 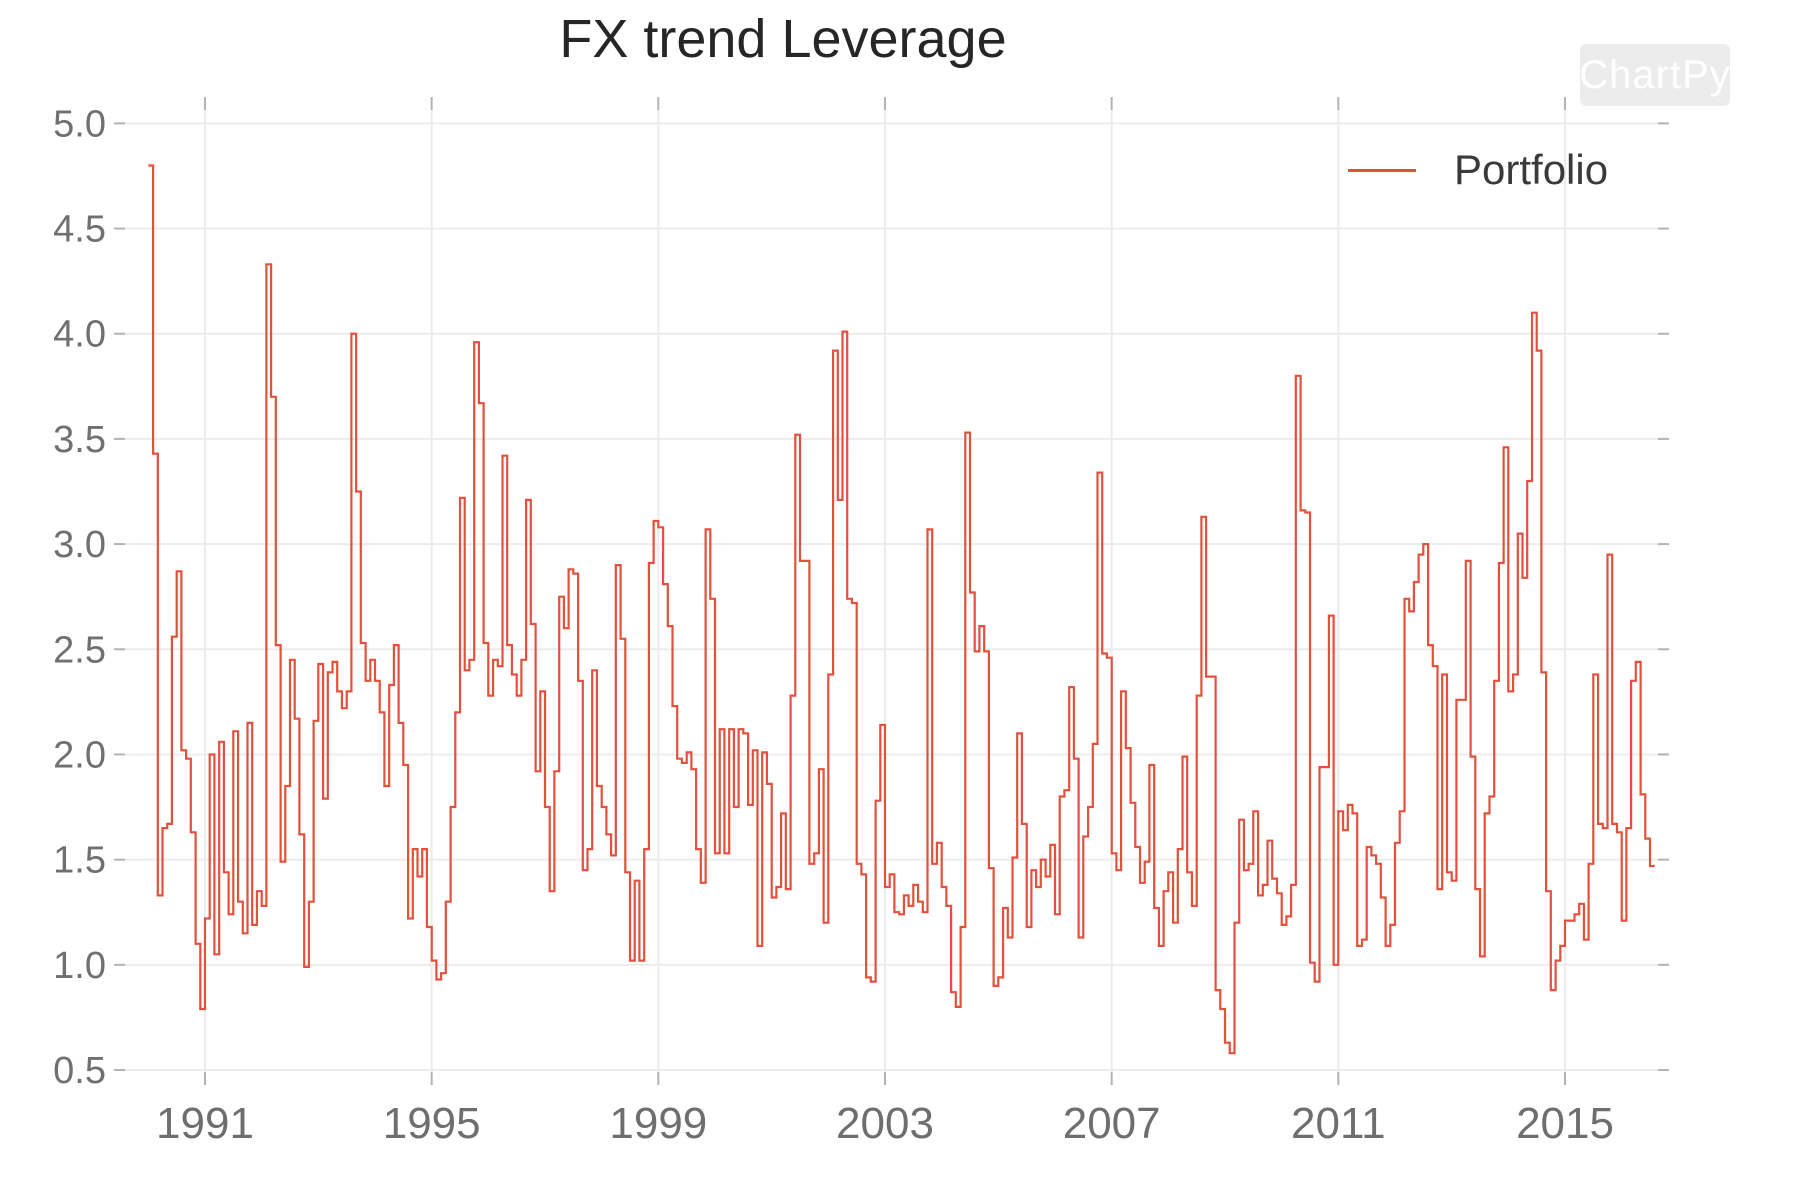 I want to click on chart-title: FX trend Leverage, so click(x=783, y=39).